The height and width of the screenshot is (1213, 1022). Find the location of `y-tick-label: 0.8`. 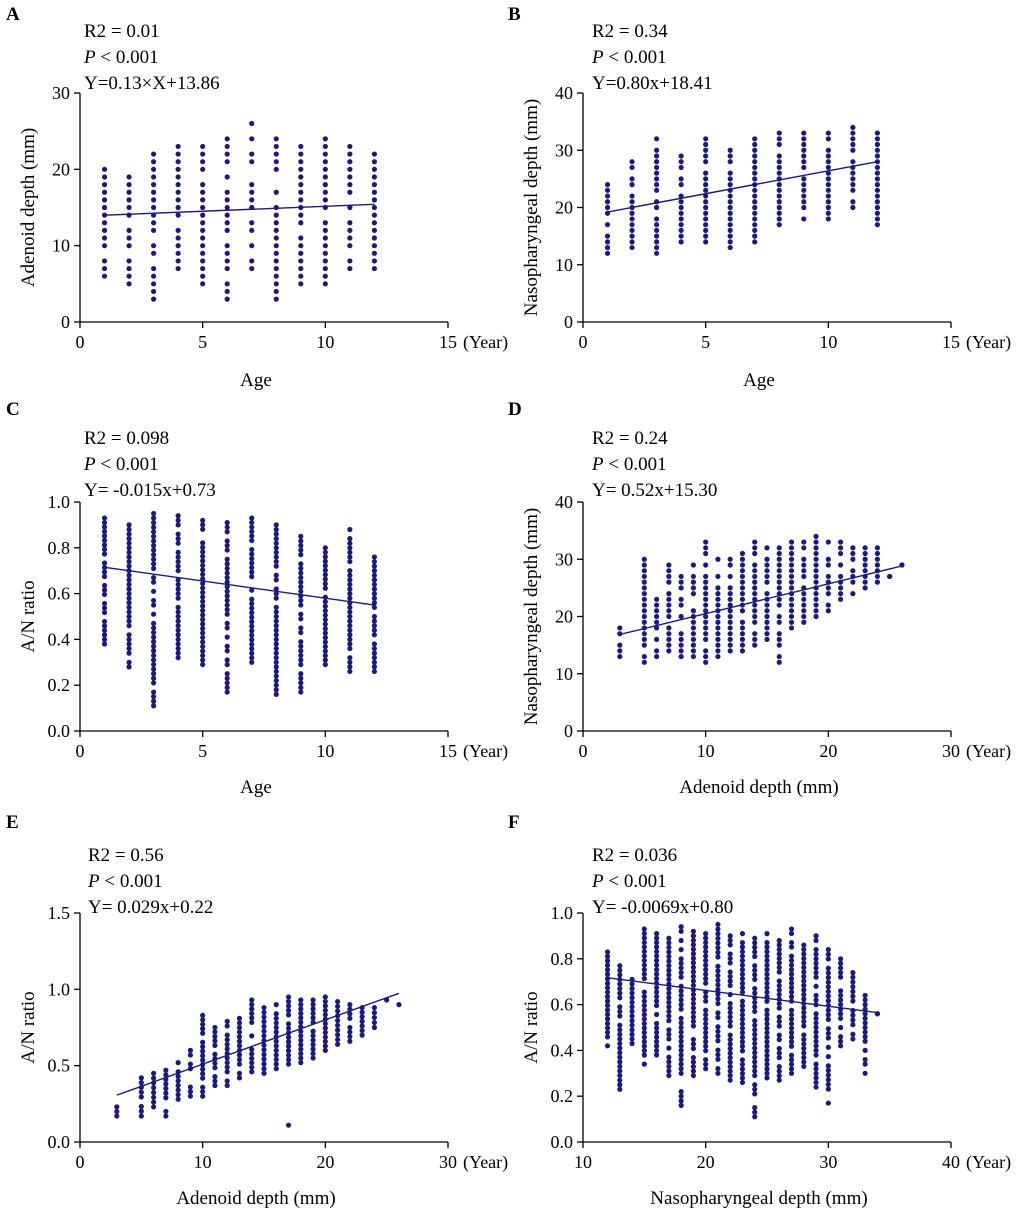

y-tick-label: 0.8 is located at coordinates (562, 959).